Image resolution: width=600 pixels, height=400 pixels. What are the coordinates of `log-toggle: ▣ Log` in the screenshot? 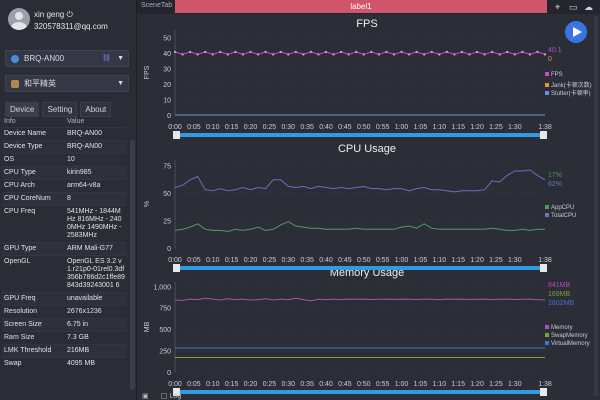 It's located at (161, 396).